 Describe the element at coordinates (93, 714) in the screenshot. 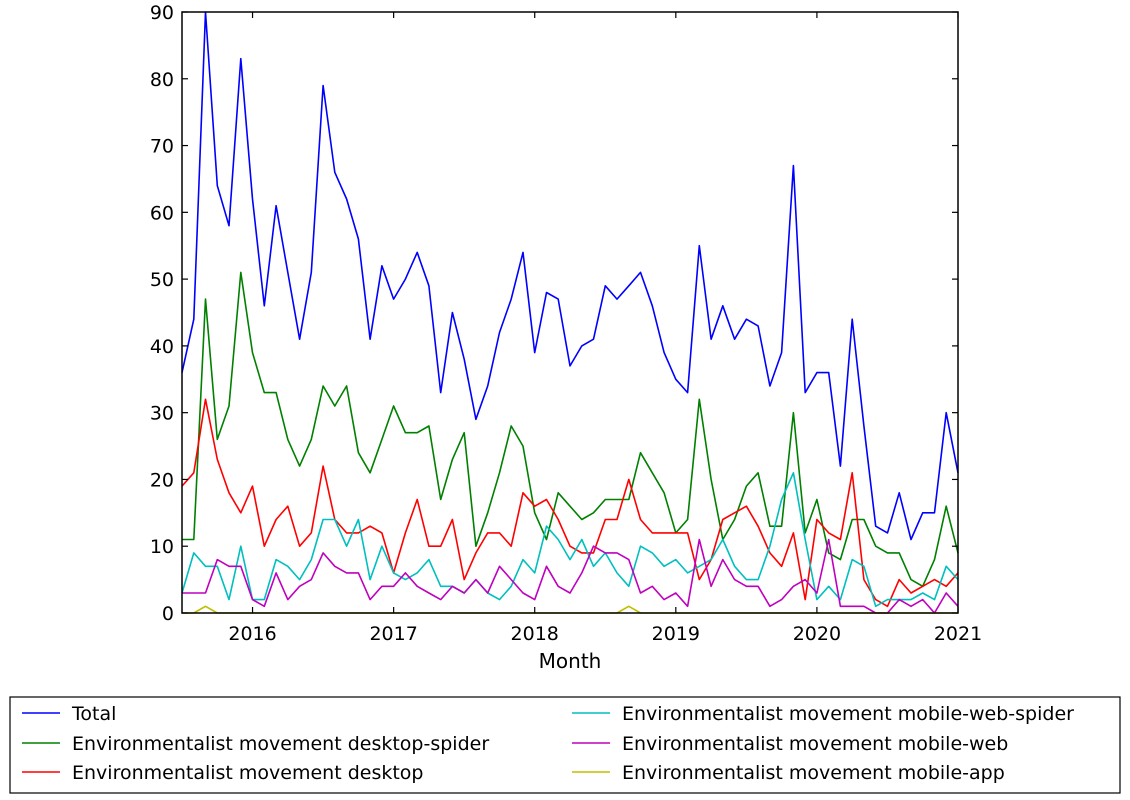

I see `legend-label-0: Total` at that location.